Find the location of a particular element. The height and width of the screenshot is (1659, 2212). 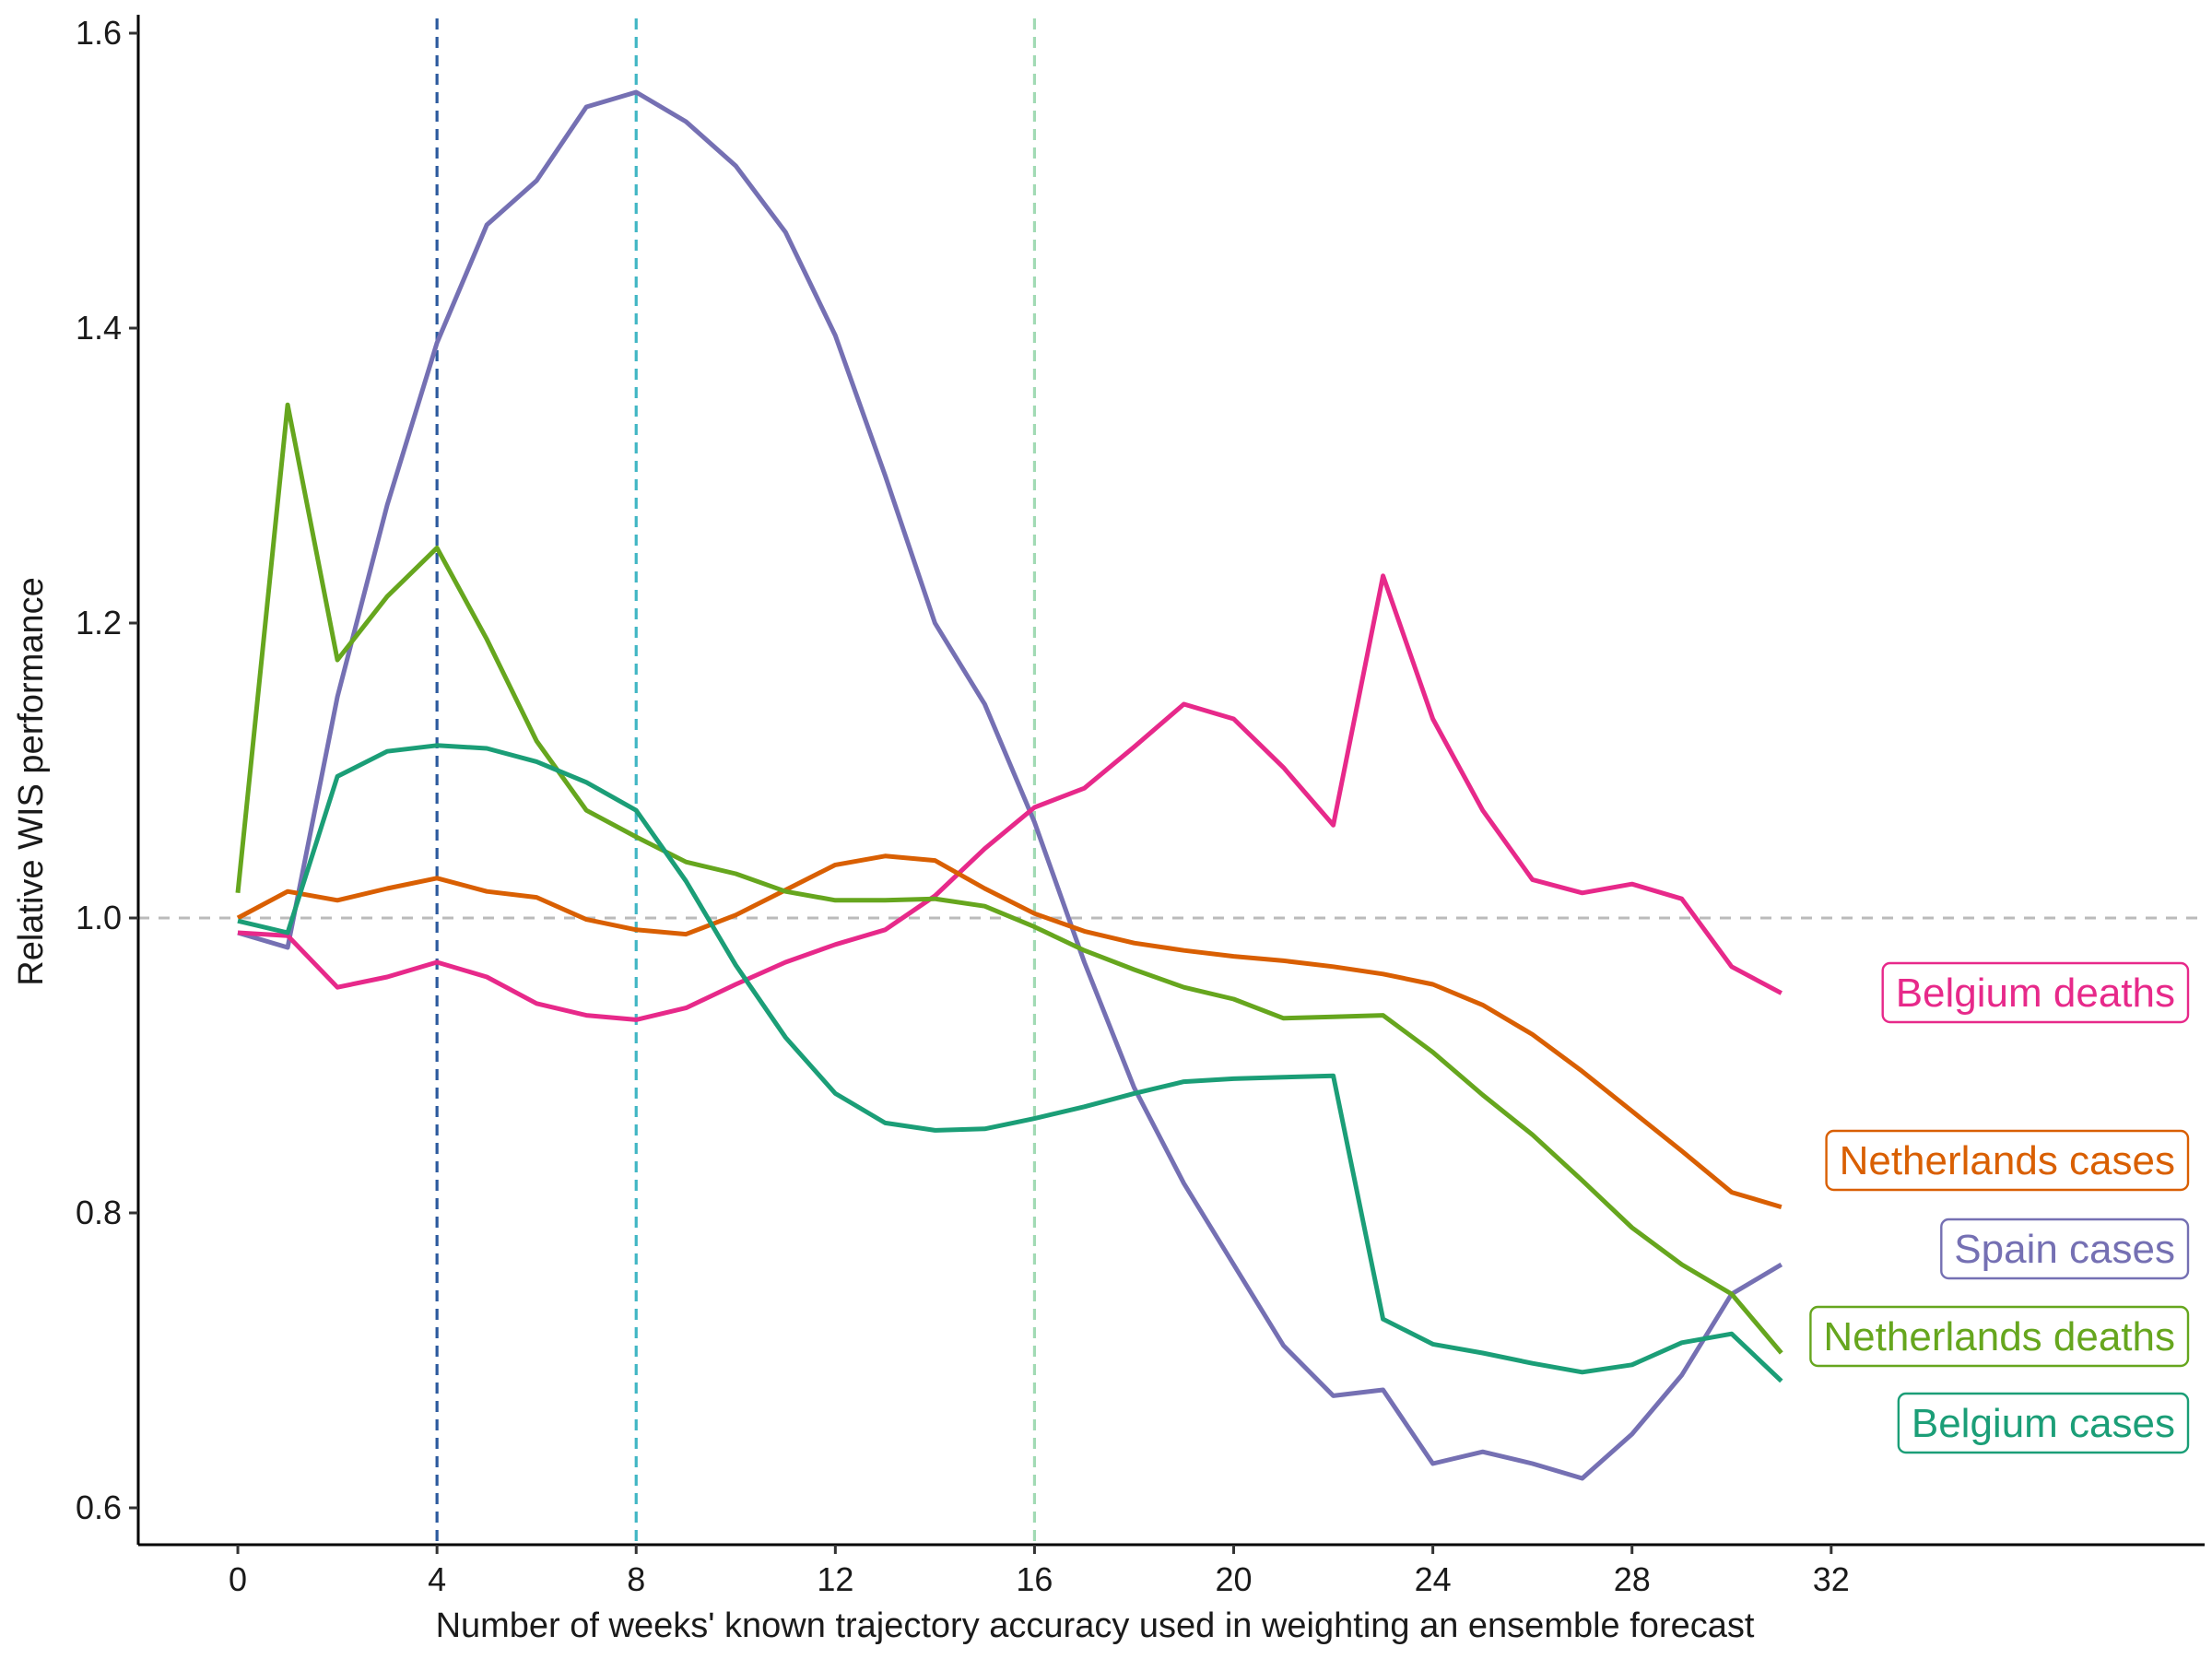

series-label-text: Netherlands deaths is located at coordinates (1999, 1336).